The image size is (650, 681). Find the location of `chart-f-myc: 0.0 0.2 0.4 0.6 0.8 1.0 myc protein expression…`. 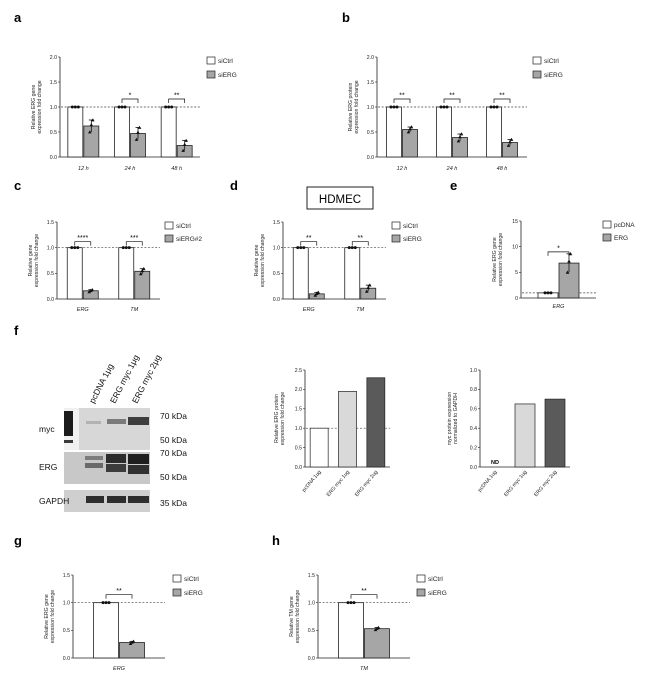

chart-f-myc: 0.0 0.2 0.4 0.6 0.8 1.0 myc protein expression… is located at coordinates (508, 433).